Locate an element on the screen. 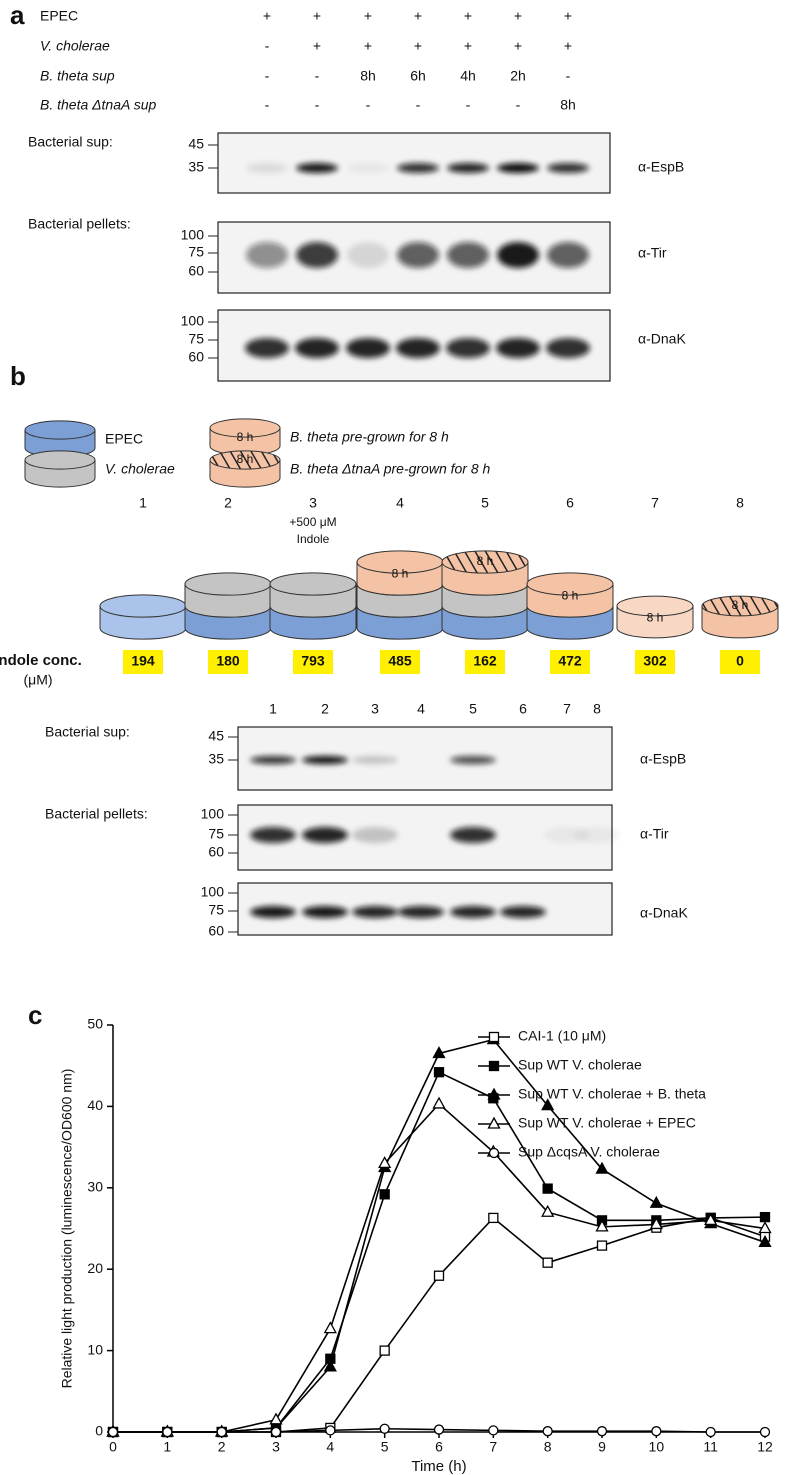  lane-number: 5 is located at coordinates (473, 709).